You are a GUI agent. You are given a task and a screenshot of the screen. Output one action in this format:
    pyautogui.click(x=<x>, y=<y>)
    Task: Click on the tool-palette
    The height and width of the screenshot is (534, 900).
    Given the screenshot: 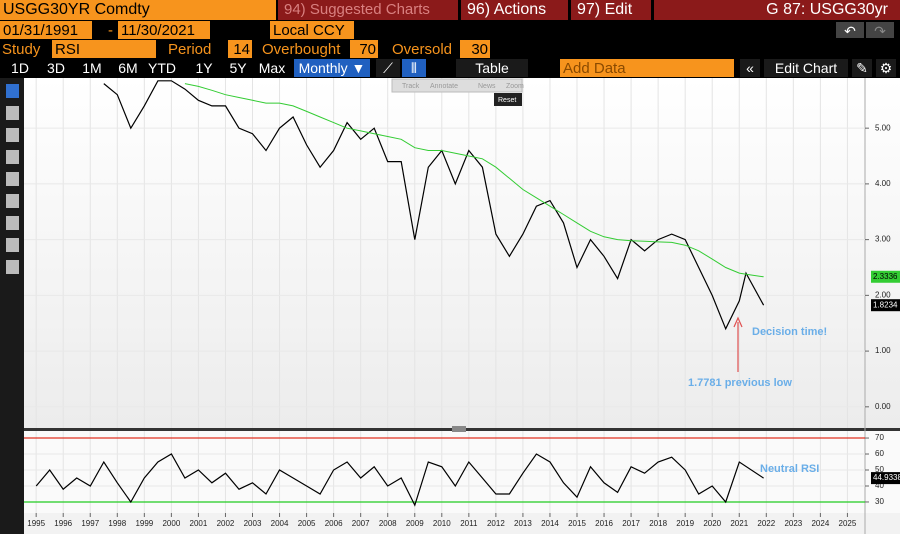 What is the action you would take?
    pyautogui.click(x=457, y=85)
    